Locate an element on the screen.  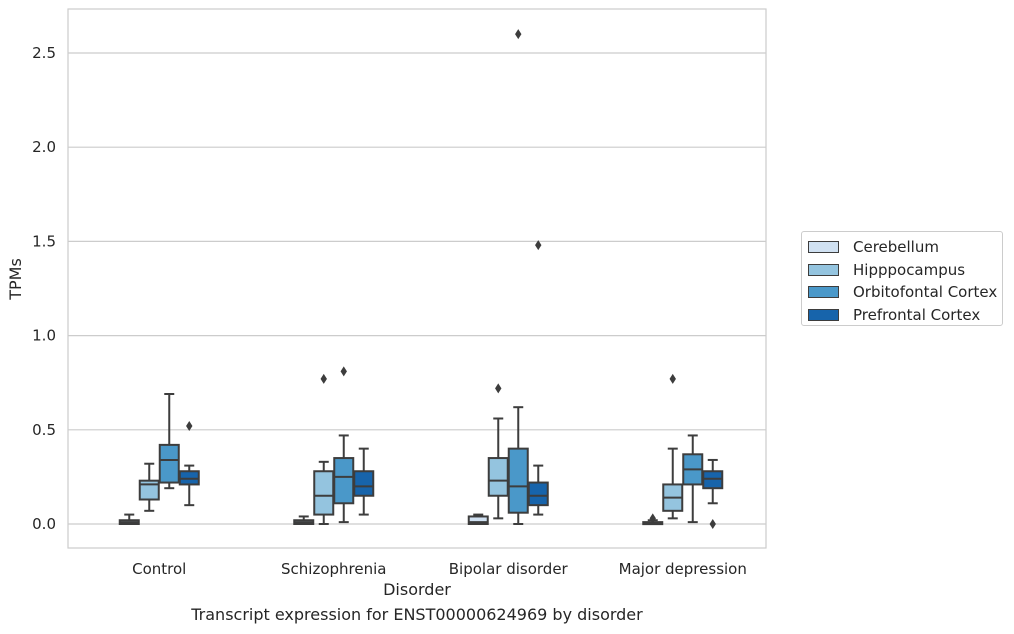
x-axis-title: Disorder is located at coordinates (417, 589).